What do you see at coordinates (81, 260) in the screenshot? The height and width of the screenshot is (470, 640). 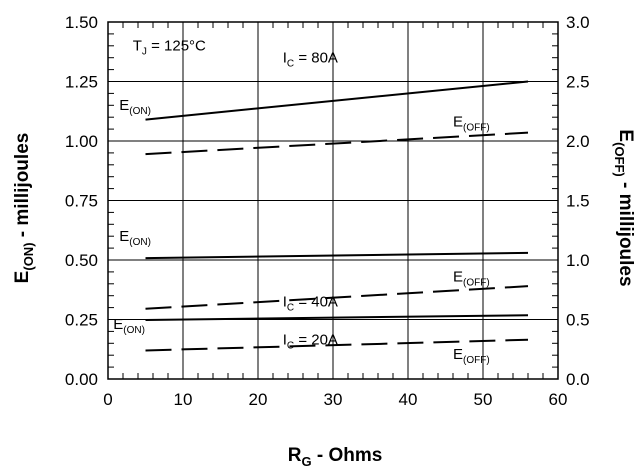 I see `y-left-tick-label: 0.50` at bounding box center [81, 260].